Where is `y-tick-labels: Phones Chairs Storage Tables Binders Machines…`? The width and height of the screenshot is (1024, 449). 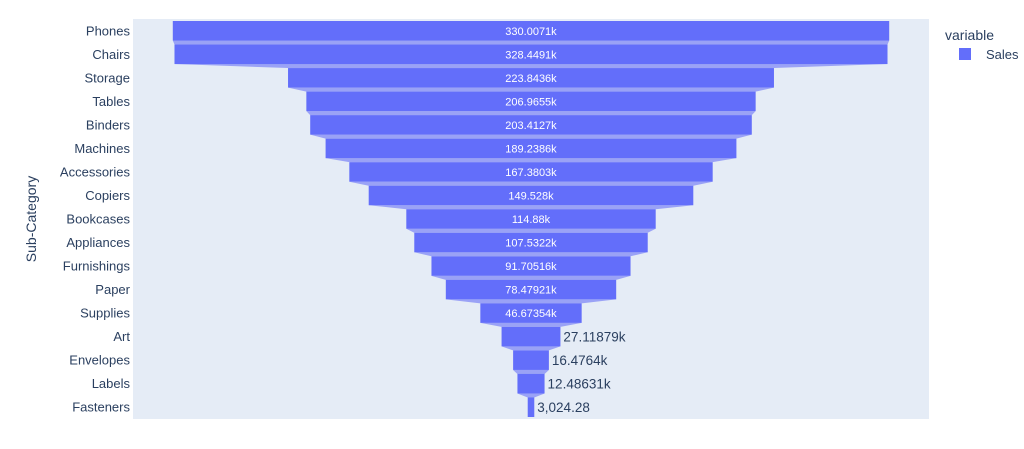 y-tick-labels: Phones Chairs Storage Tables Binders Machines… is located at coordinates (95, 218).